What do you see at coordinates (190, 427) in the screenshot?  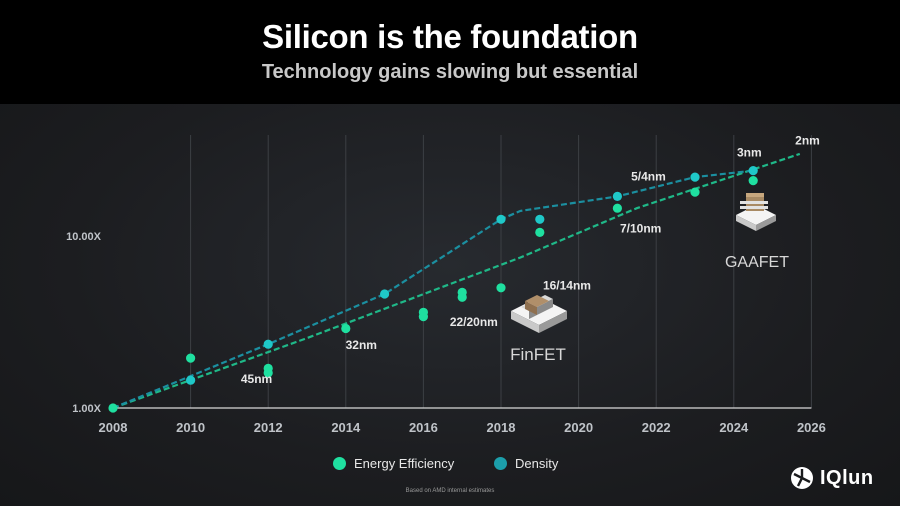 I see `x-tick-label: 2010` at bounding box center [190, 427].